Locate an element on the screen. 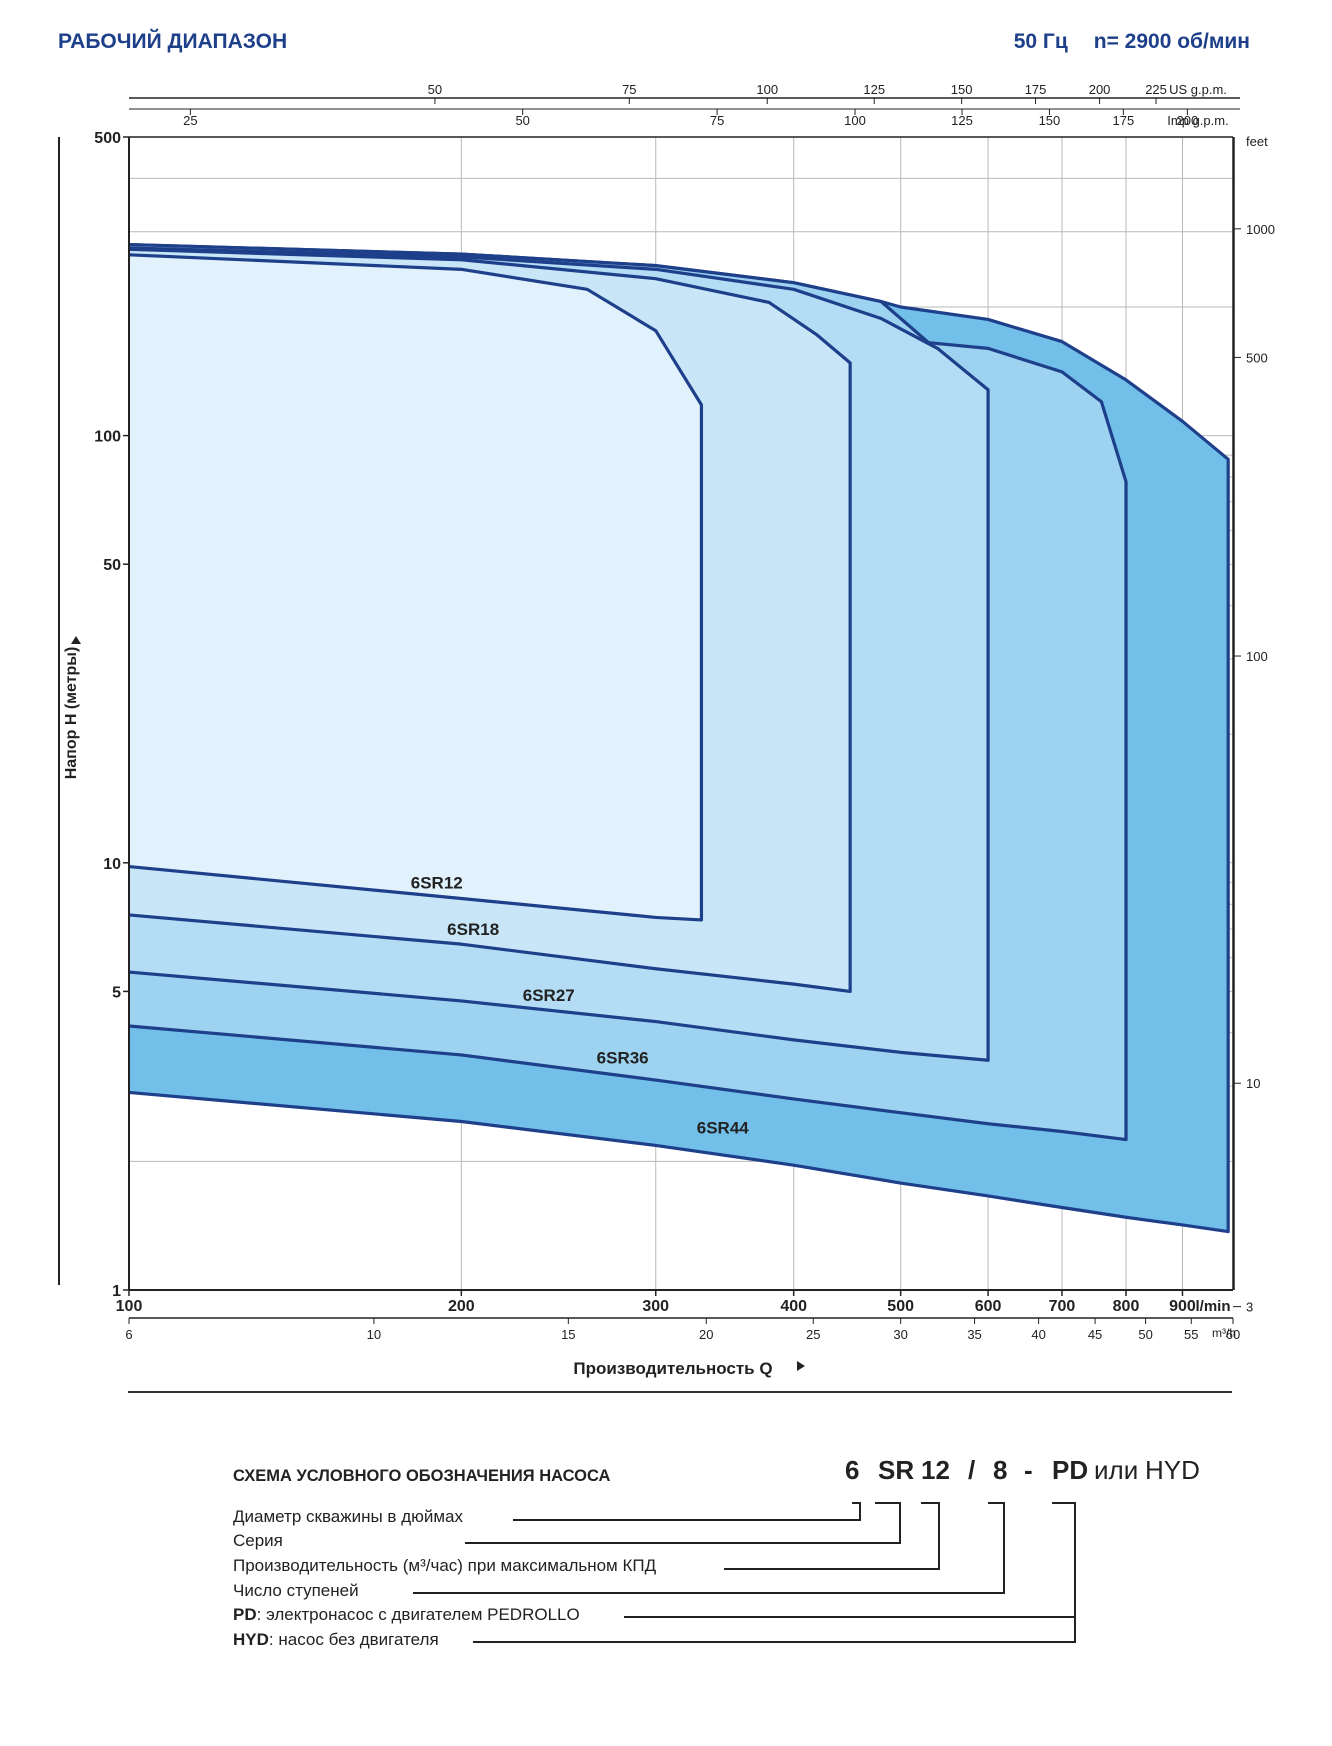 The width and height of the screenshot is (1332, 1746). us-gpm-tick-label: 225 is located at coordinates (1156, 89).